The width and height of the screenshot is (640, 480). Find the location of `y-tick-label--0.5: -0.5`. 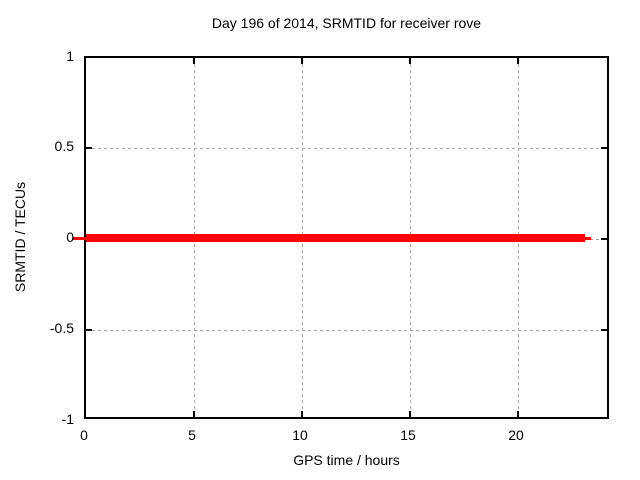

y-tick-label--0.5: -0.5 is located at coordinates (61, 328).